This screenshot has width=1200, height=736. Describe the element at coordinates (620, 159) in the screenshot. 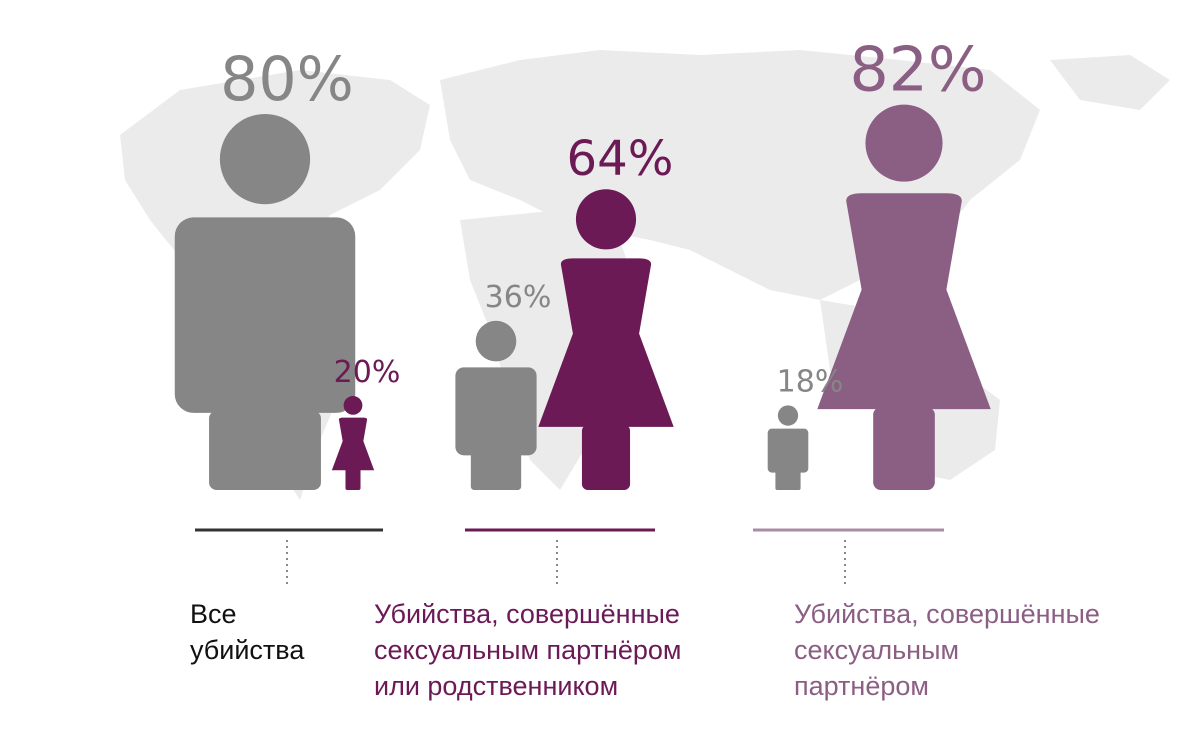

I see `female-percentage-label: 64%` at that location.